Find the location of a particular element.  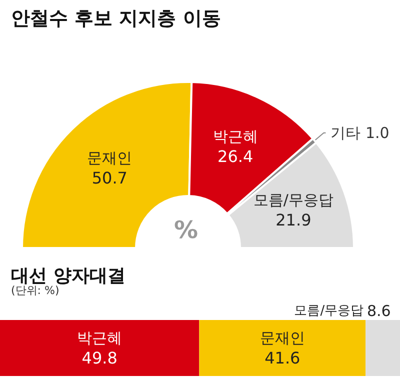

chart-title: 안철수 후보 지지층 이동 is located at coordinates (116, 19).